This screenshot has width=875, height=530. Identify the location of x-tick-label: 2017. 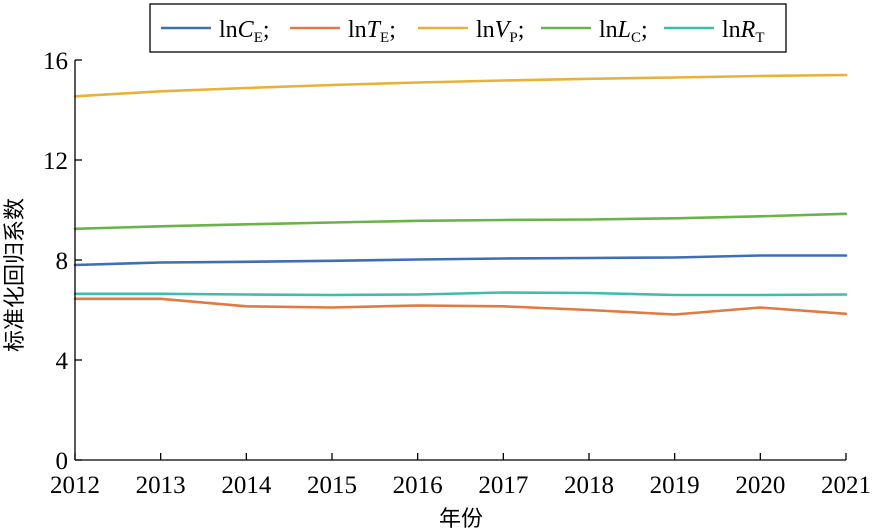
(503, 485).